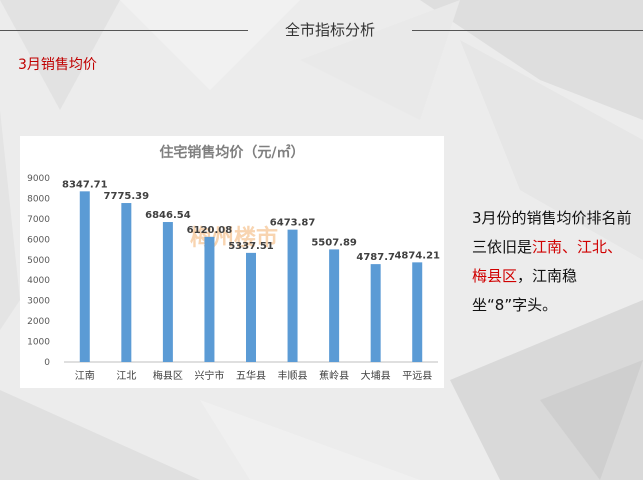  What do you see at coordinates (547, 261) in the screenshot?
I see `description-highlight: 江南、江北、梅县区` at bounding box center [547, 261].